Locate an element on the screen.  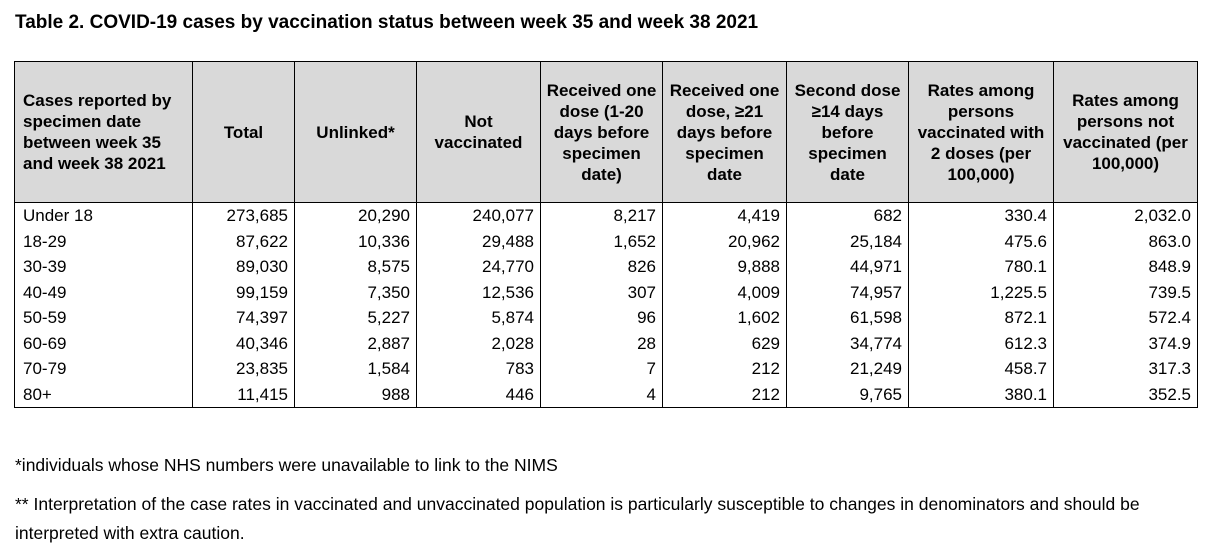
table-cell: 629 is located at coordinates (724, 343).